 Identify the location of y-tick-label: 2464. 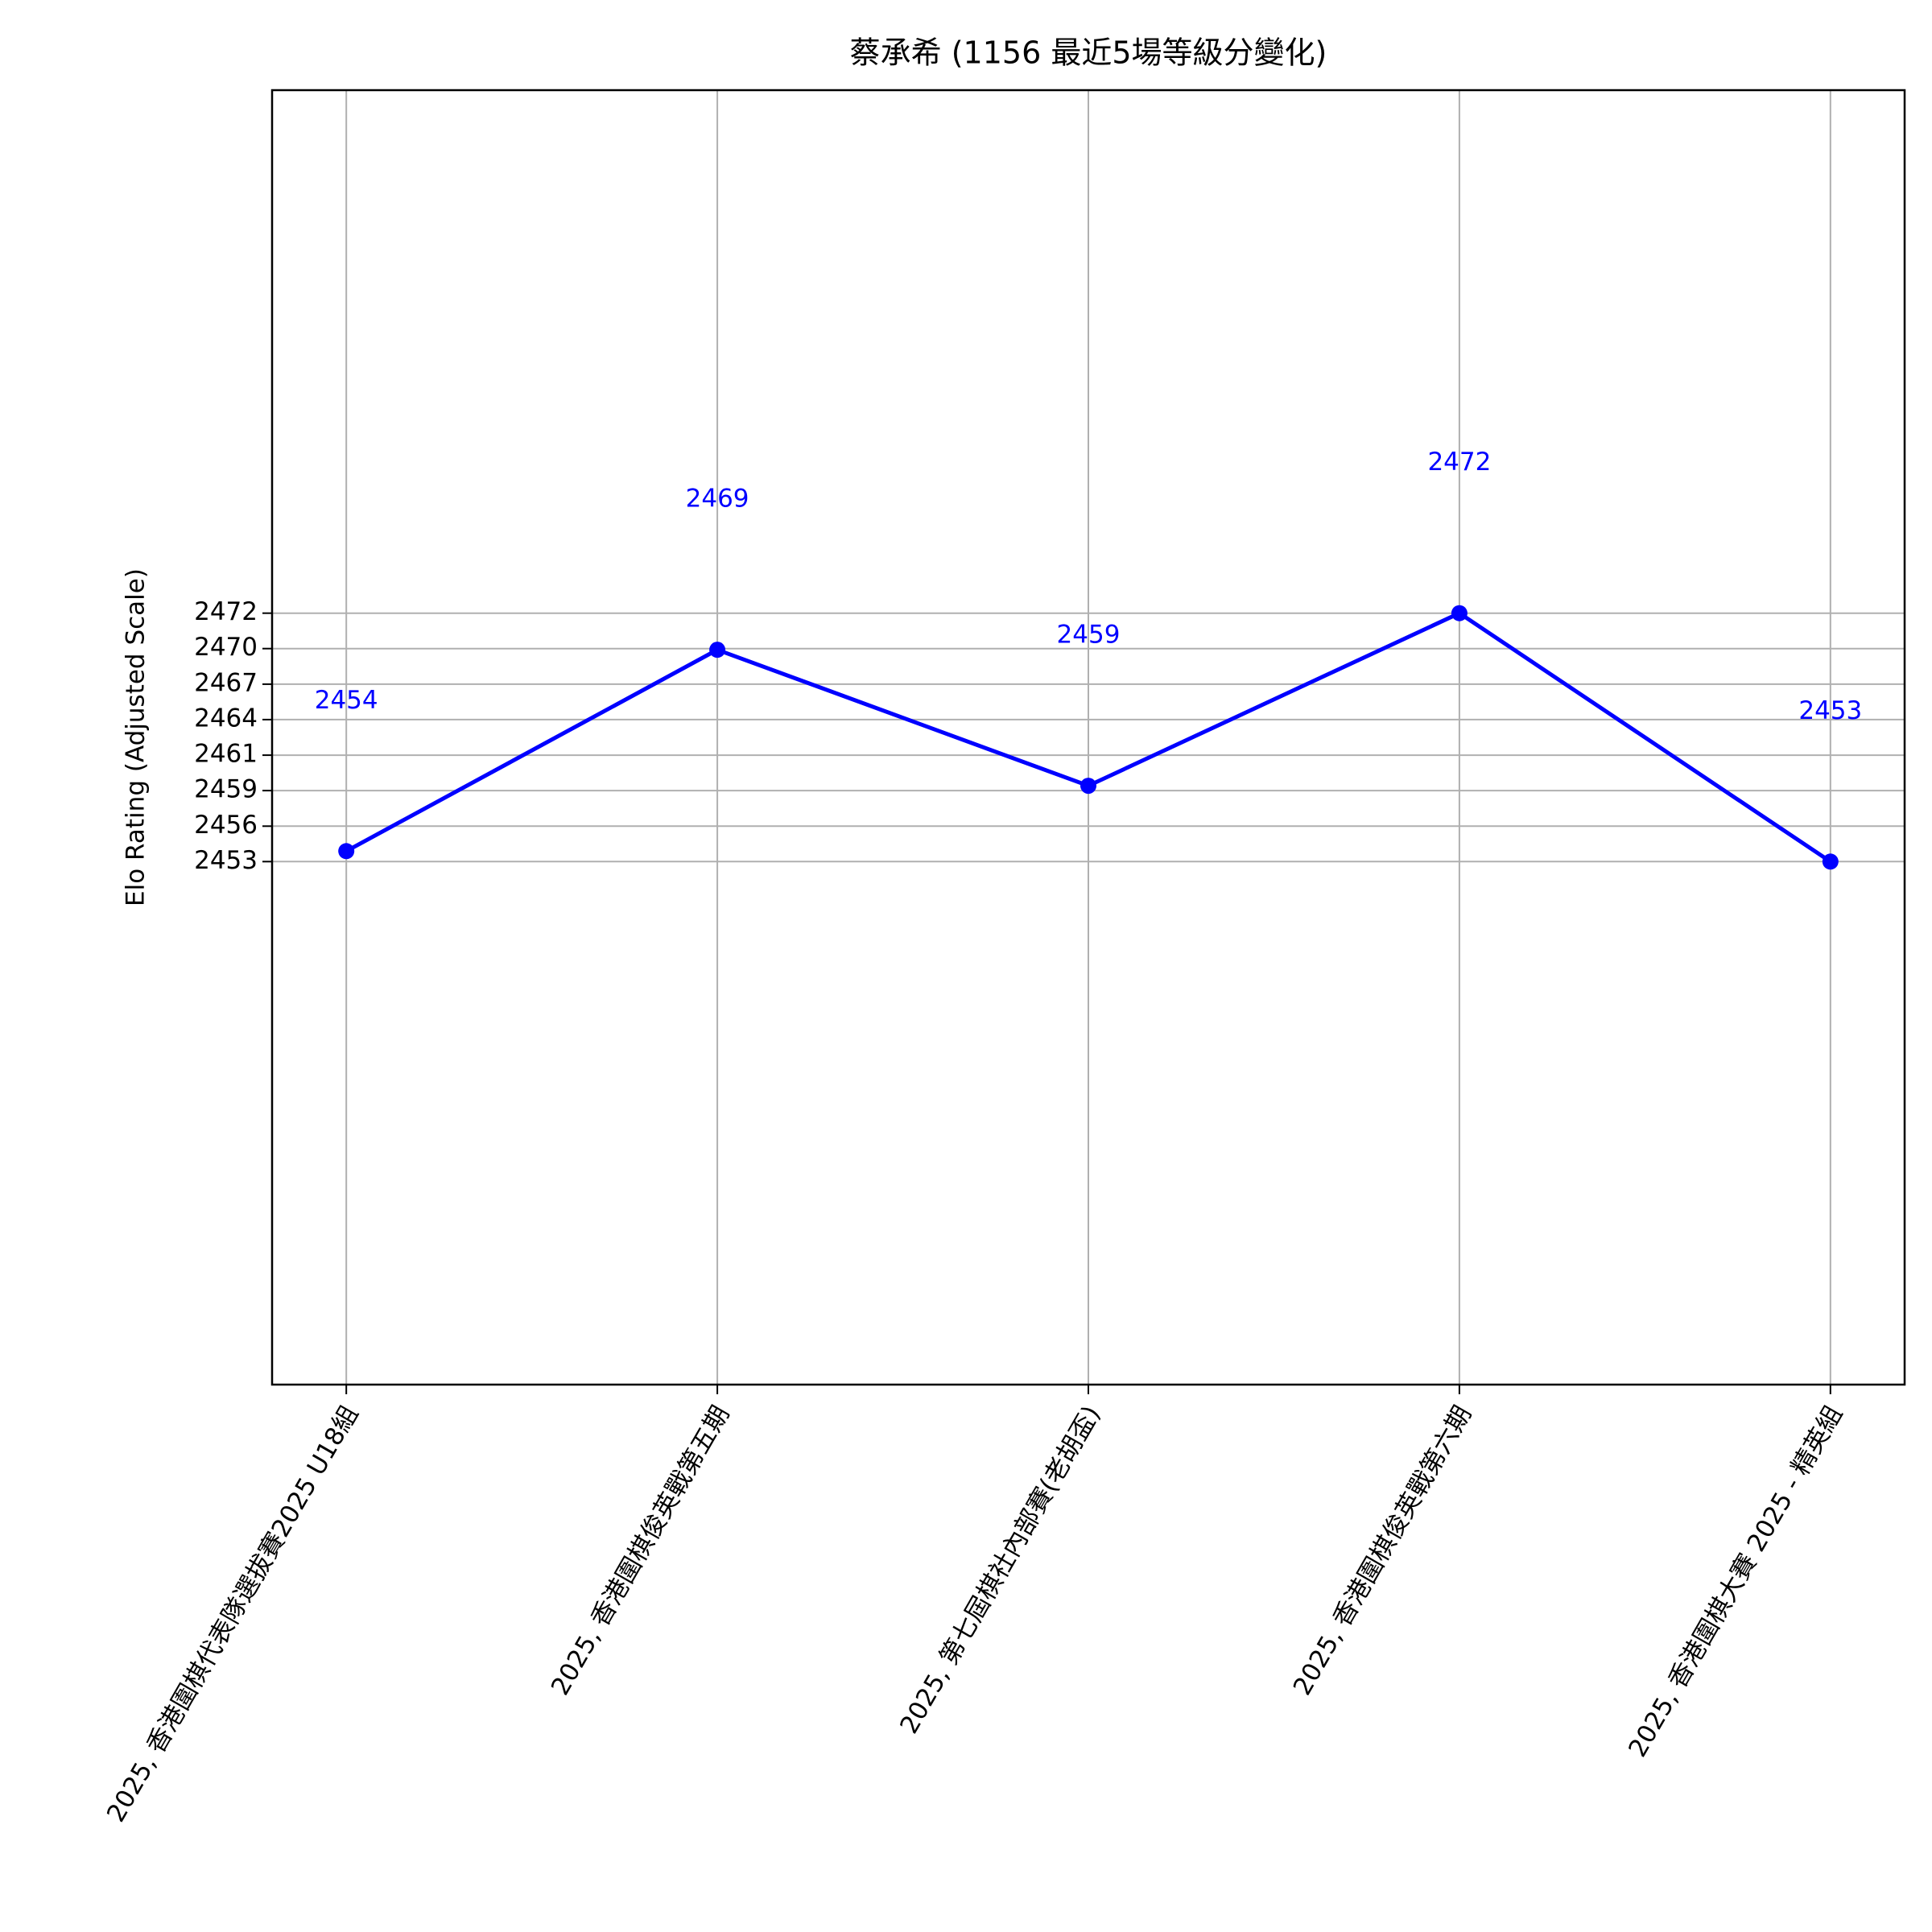
(226, 718).